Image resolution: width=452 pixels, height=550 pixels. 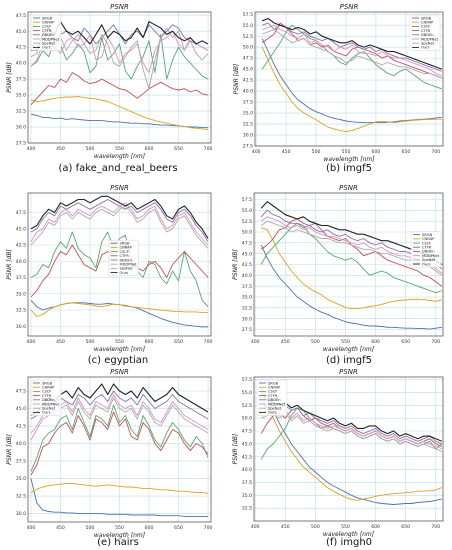 I want to click on series-line-cnn4p, so click(x=119, y=488).